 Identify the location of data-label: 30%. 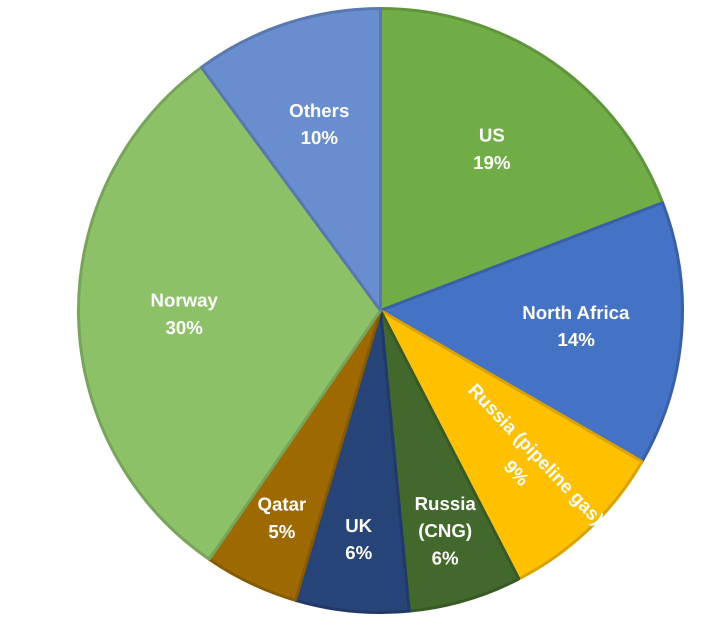
(185, 327).